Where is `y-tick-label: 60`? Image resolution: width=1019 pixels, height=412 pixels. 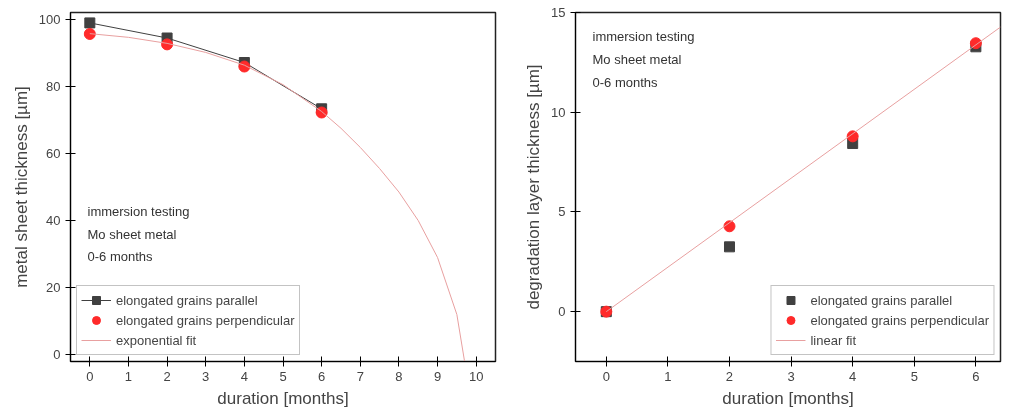
y-tick-label: 60 is located at coordinates (53, 153).